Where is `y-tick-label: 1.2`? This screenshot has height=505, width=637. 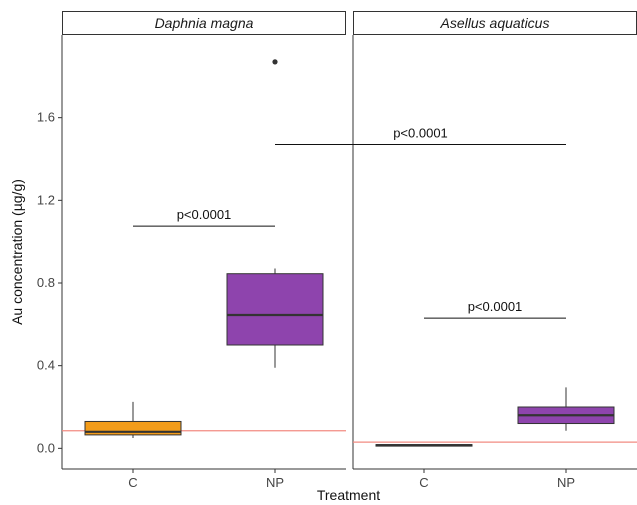 y-tick-label: 1.2 is located at coordinates (46, 199).